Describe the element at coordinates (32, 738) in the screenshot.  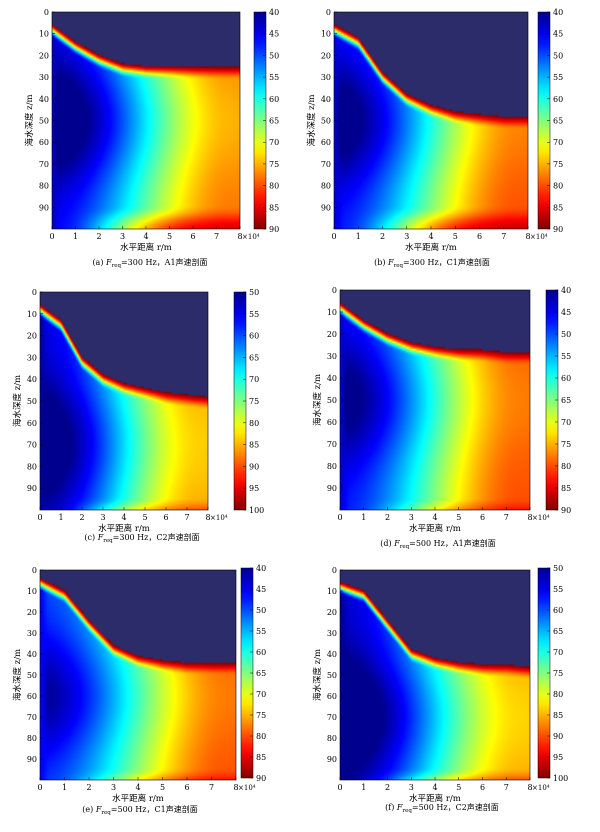
I see `y-tick-label-e: 80` at that location.